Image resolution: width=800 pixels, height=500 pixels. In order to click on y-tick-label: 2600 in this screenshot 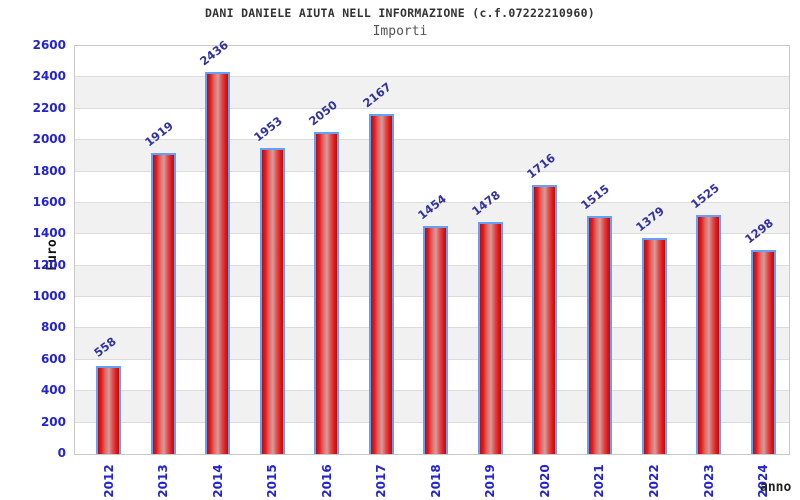, I will do `click(49, 45)`.